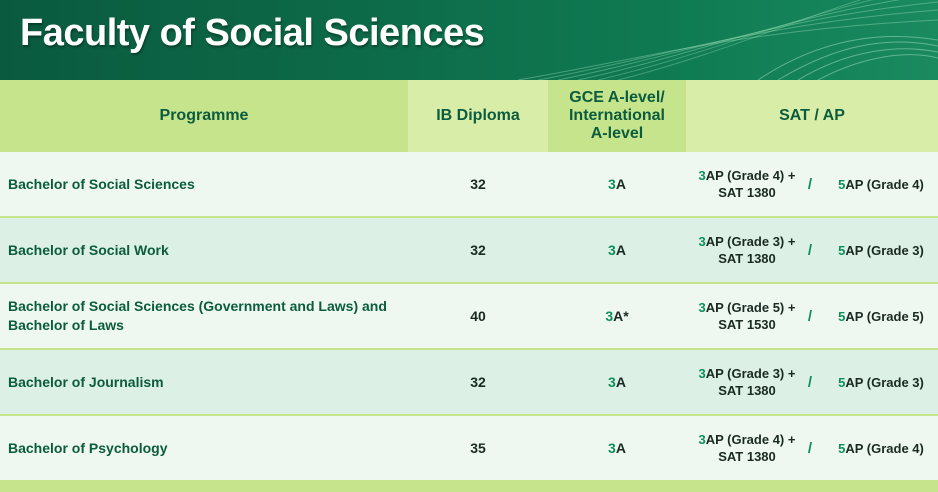 The height and width of the screenshot is (492, 938). What do you see at coordinates (252, 33) in the screenshot?
I see `page-title: Faculty of Social Sciences` at bounding box center [252, 33].